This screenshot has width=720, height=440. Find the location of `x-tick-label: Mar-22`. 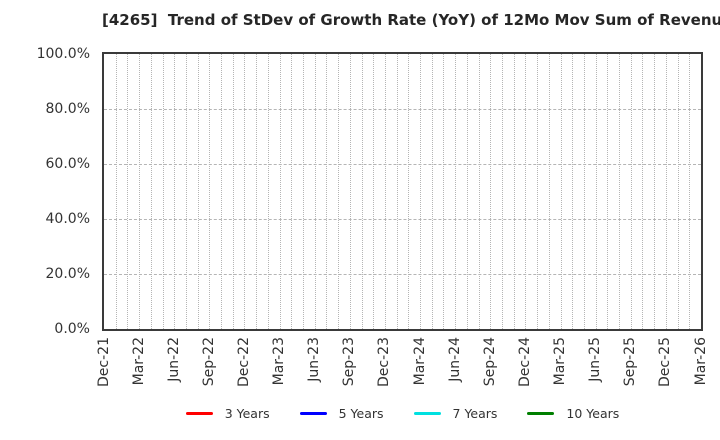

x-tick-label: Mar-22 is located at coordinates (138, 361).